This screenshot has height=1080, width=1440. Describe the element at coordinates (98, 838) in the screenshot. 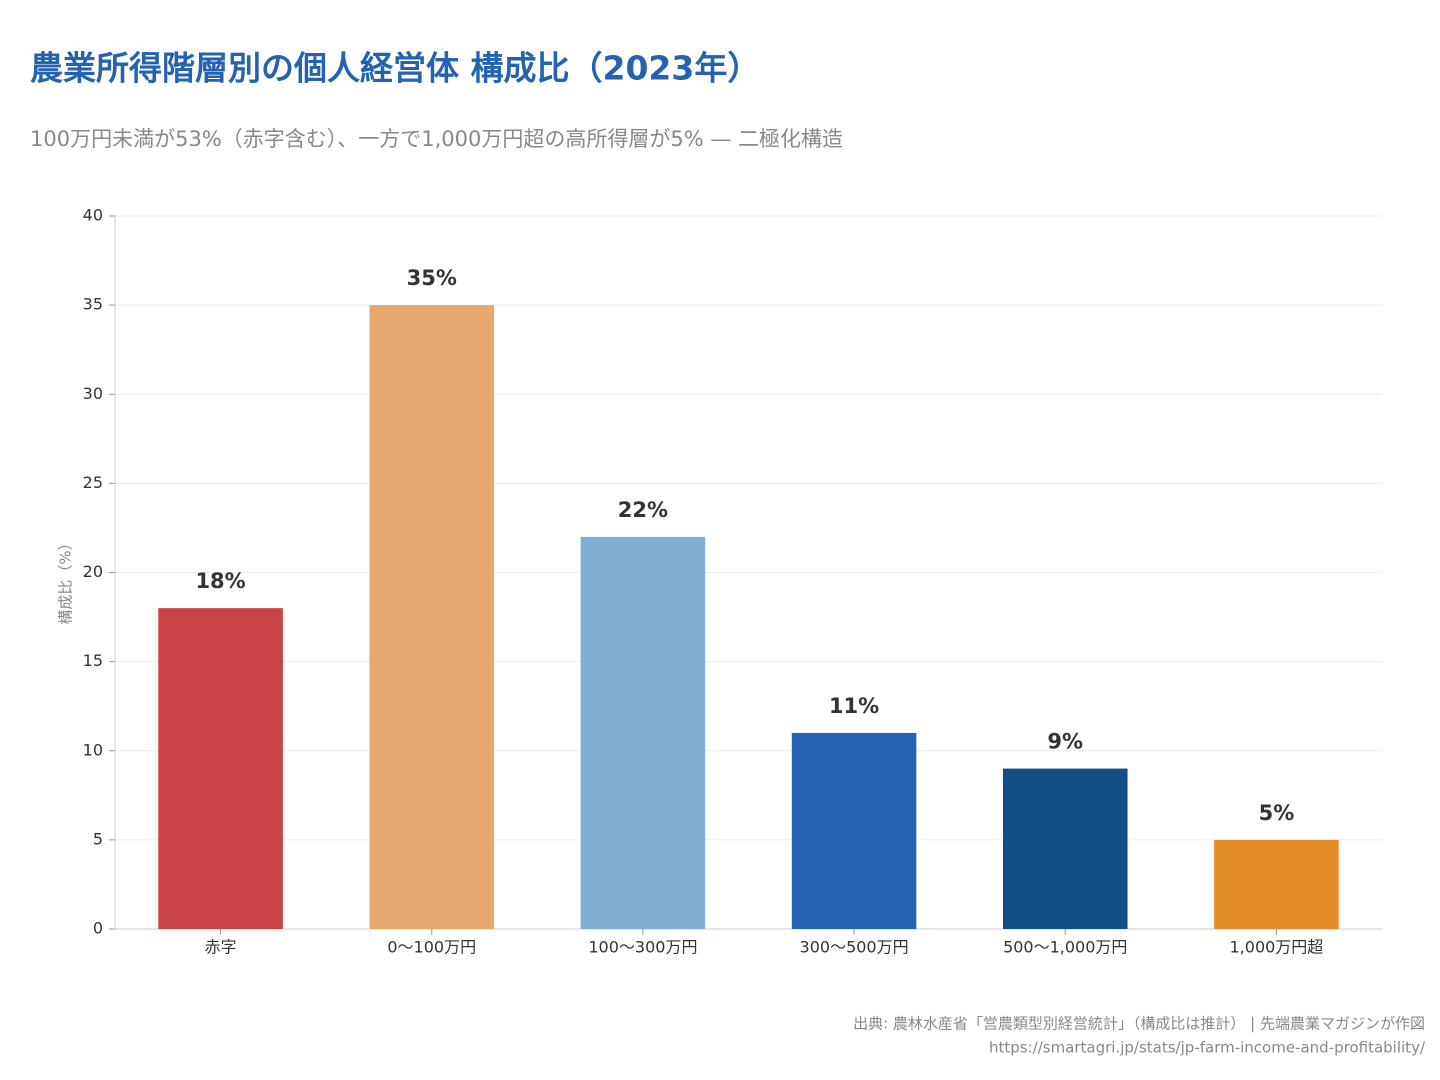

I see `y-tick-label: 5` at that location.